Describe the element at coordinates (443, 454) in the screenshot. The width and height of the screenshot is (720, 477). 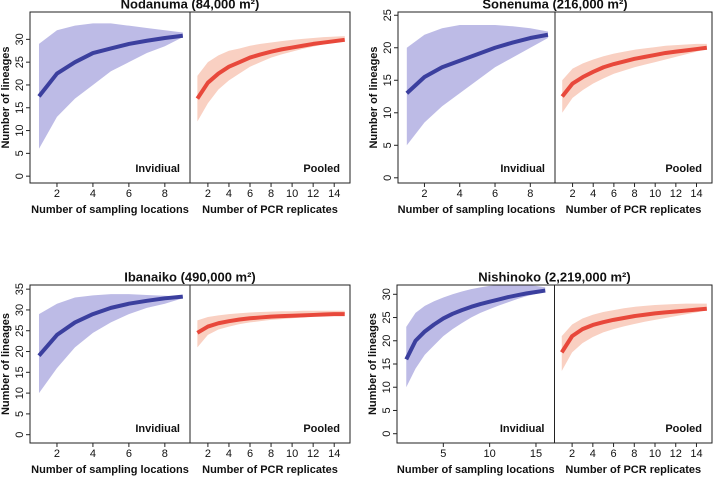
I see `x-tick-label: 5` at that location.